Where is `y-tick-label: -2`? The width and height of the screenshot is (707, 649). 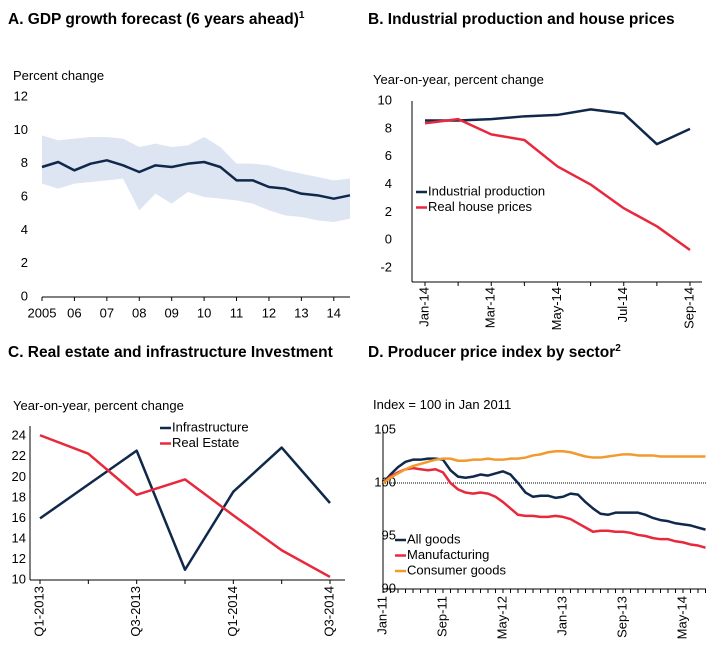
y-tick-label: -2 is located at coordinates (386, 267).